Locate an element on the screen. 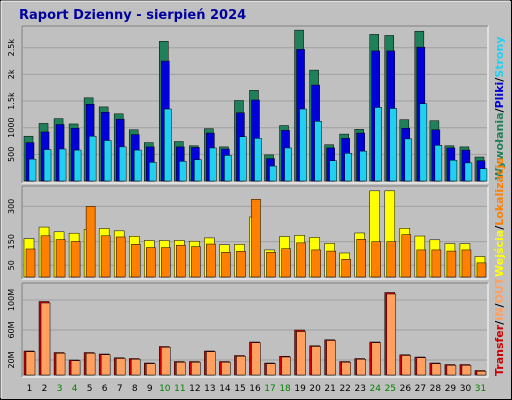  legend-item: OUT is located at coordinates (499, 290).